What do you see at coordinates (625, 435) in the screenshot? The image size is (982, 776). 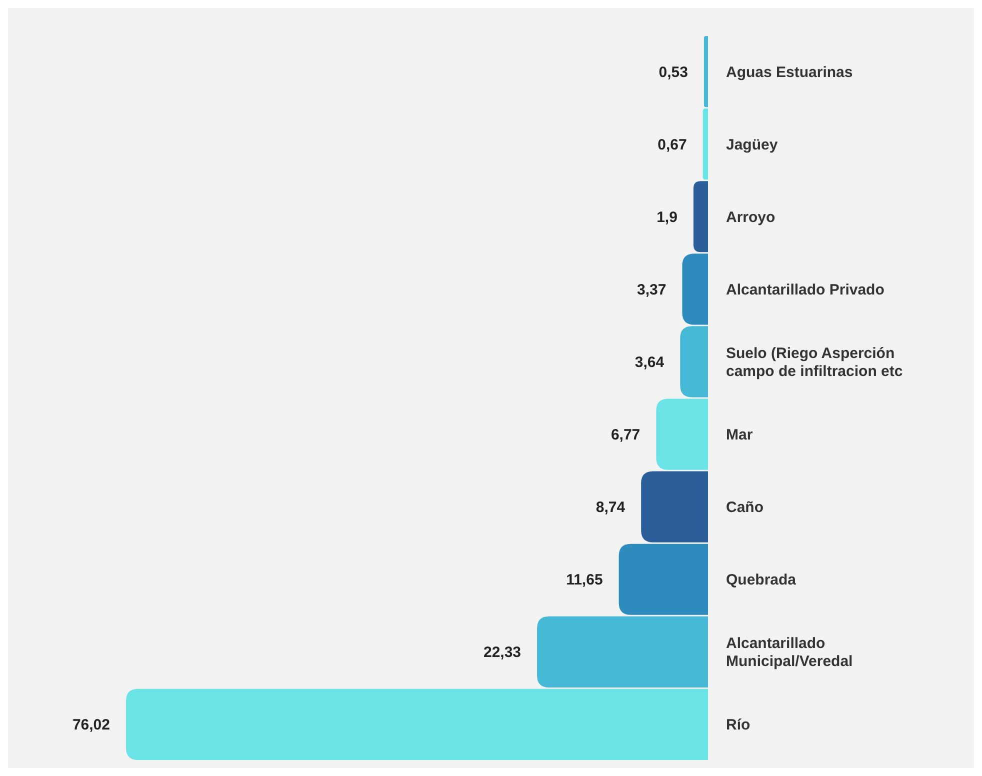 I see `data-label: 6,77` at bounding box center [625, 435].